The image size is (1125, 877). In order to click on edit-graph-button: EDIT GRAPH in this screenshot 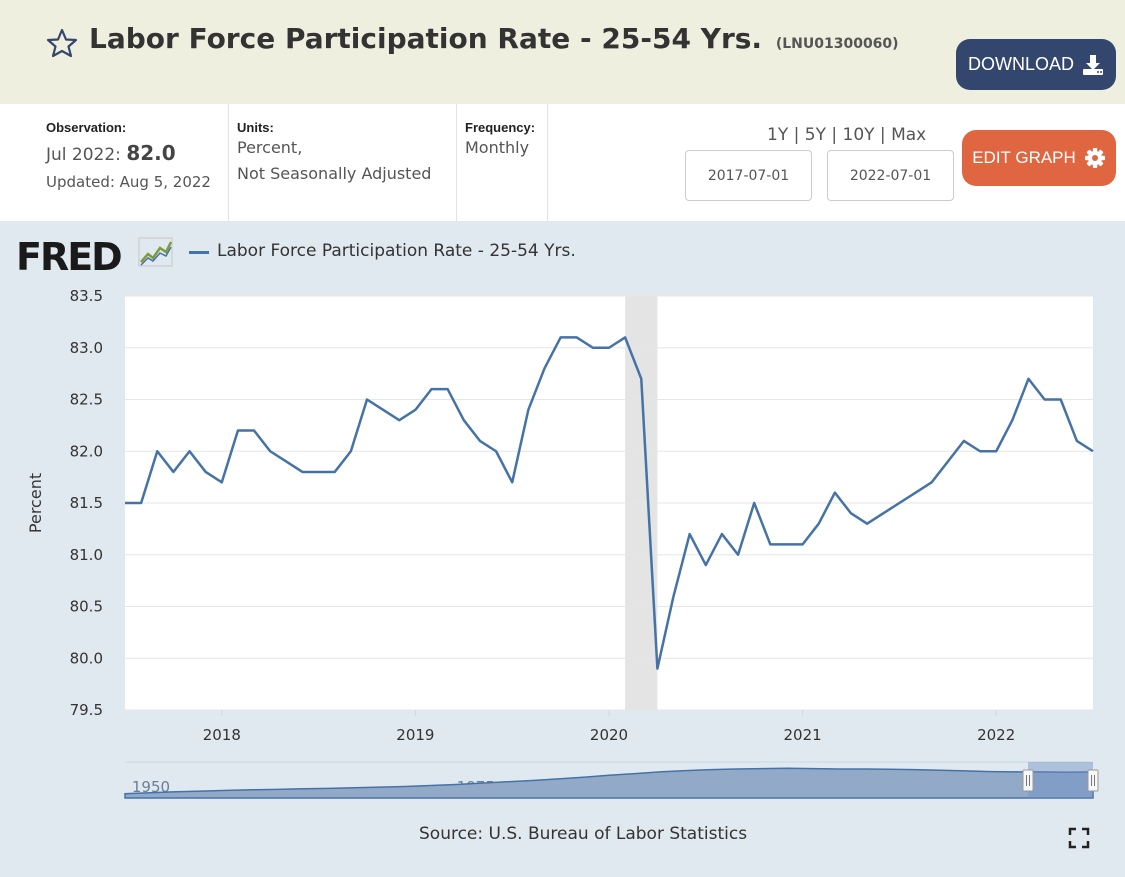, I will do `click(1039, 158)`.